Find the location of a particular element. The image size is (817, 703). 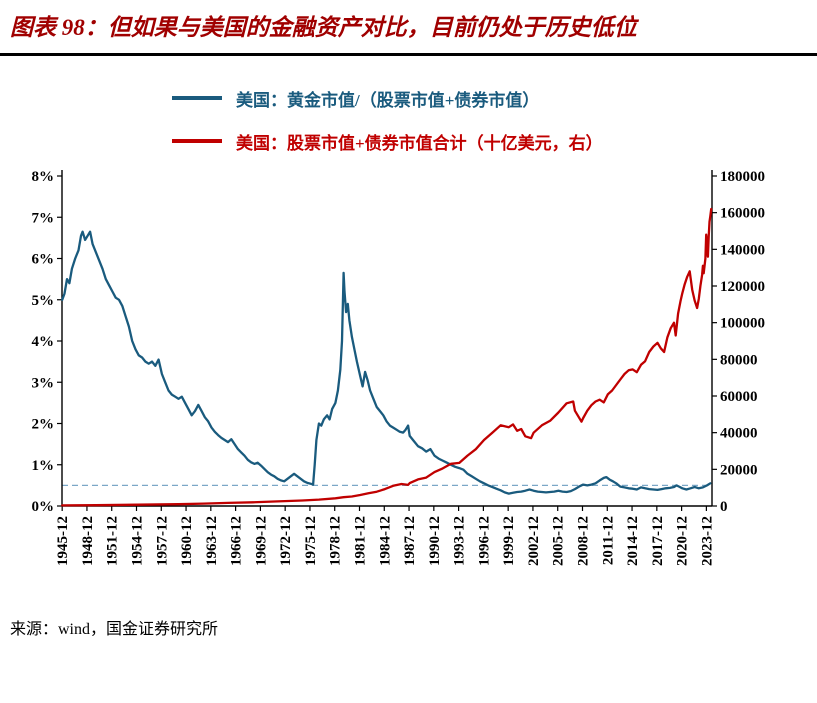

x-axis-tick-label: 1969-12 is located at coordinates (261, 541).